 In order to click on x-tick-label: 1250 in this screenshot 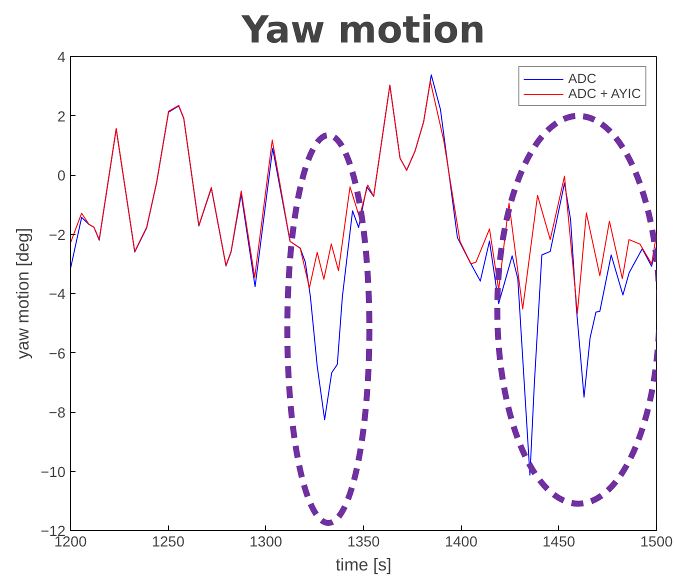, I will do `click(168, 542)`.